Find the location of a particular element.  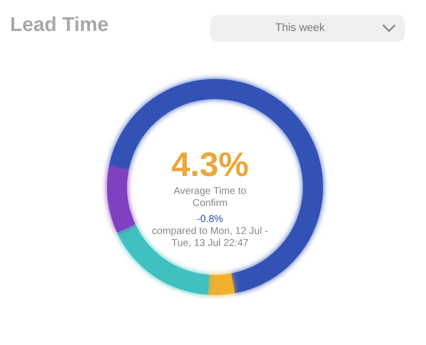

chart-title: Lead Time is located at coordinates (59, 25).